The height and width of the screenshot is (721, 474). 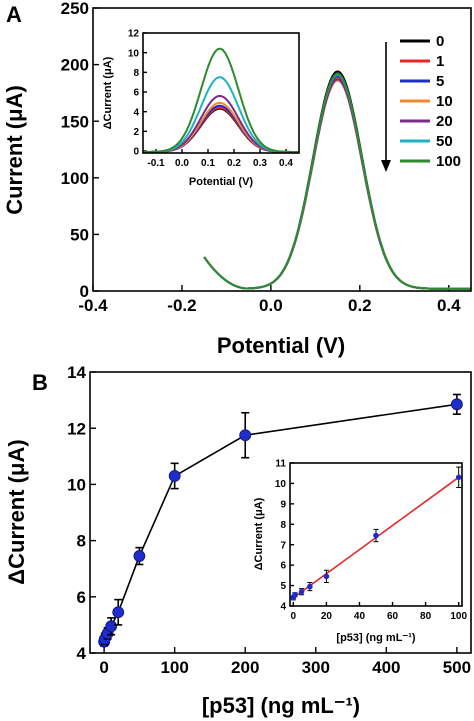 What do you see at coordinates (283, 586) in the screenshot?
I see `panel-b-inset-y-tick-label: 5` at bounding box center [283, 586].